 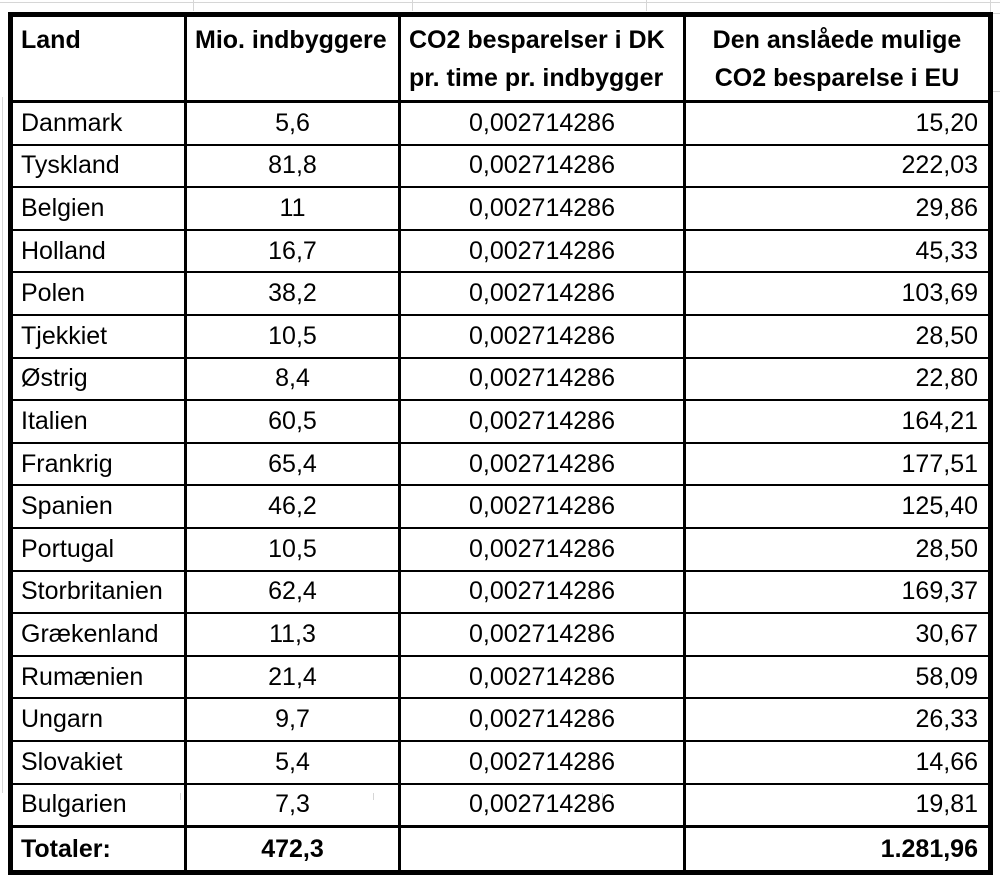 What do you see at coordinates (837, 849) in the screenshot?
I see `cell-total-eu: 1.281,96` at bounding box center [837, 849].